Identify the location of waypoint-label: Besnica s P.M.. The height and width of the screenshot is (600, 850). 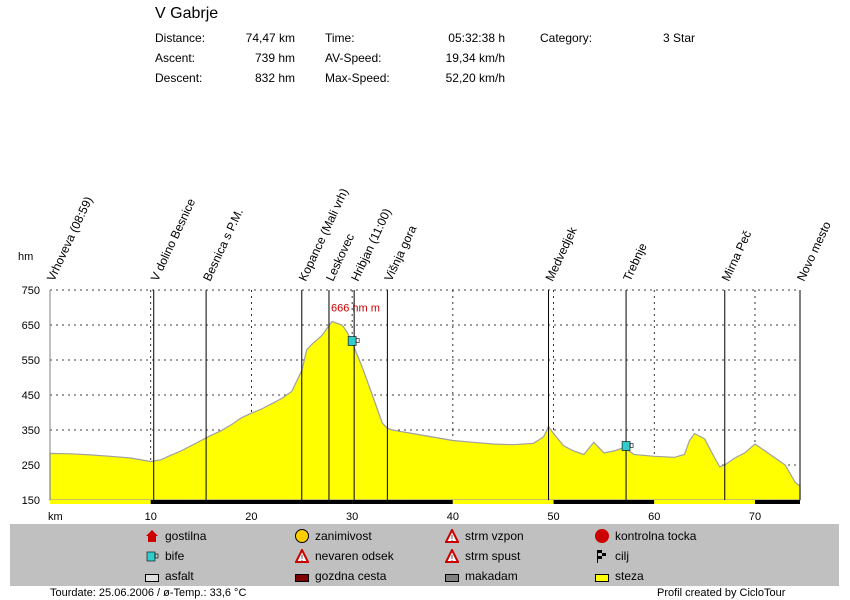
(223, 244).